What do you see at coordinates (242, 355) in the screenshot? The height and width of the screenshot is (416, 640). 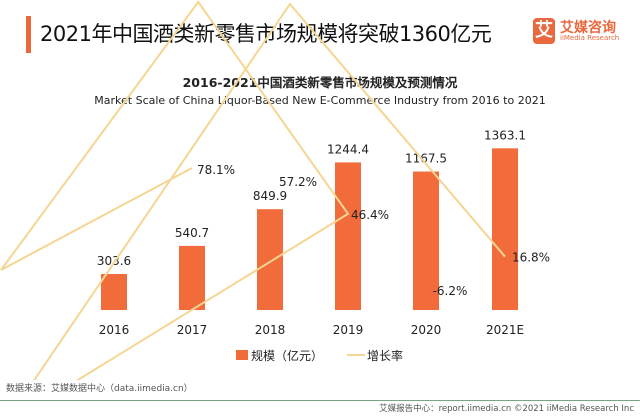 I see `legend-bar-swatch` at bounding box center [242, 355].